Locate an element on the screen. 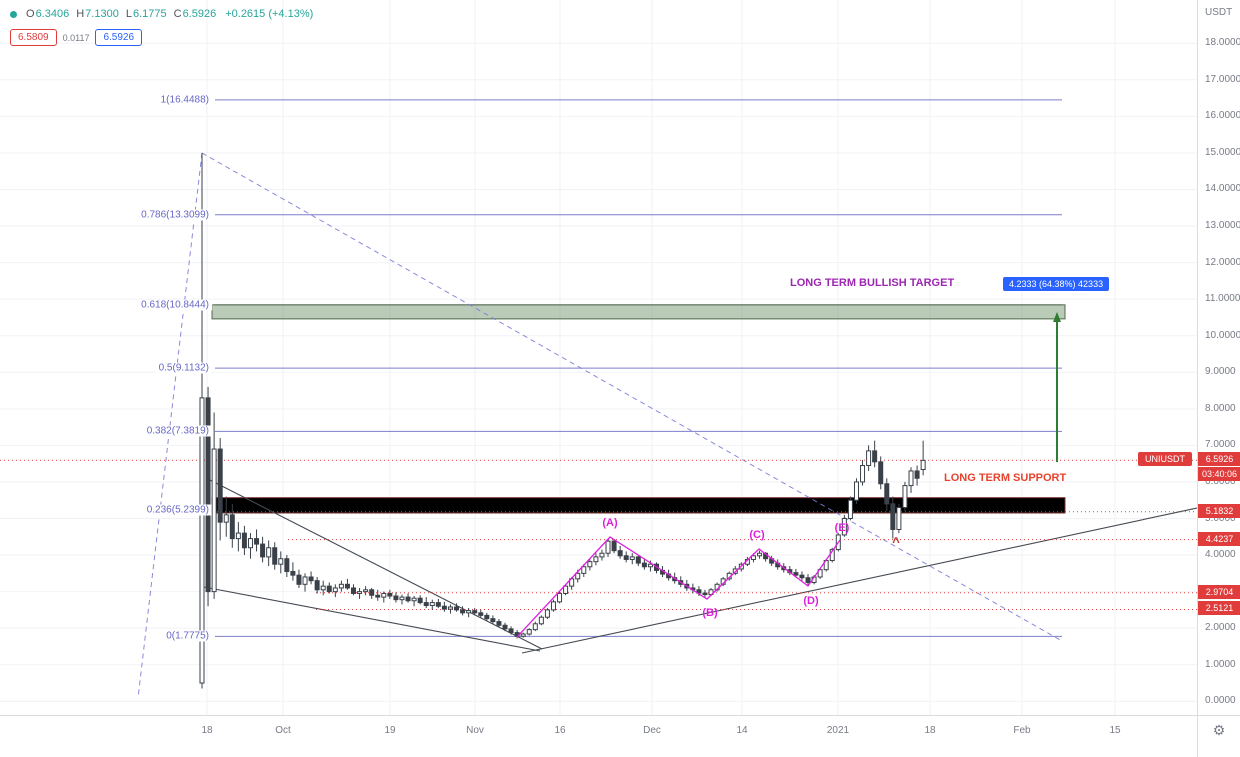 Image resolution: width=1240 pixels, height=757 pixels. price-tick: 18.0000 is located at coordinates (1222, 43).